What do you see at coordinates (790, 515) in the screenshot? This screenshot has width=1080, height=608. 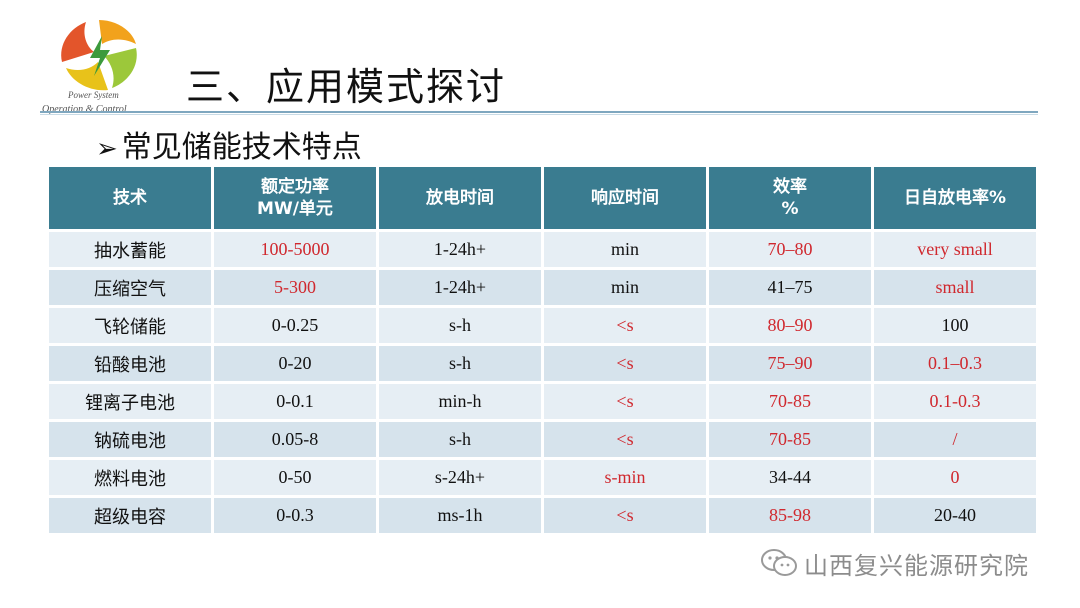 I see `table-cell: 85-98` at bounding box center [790, 515].